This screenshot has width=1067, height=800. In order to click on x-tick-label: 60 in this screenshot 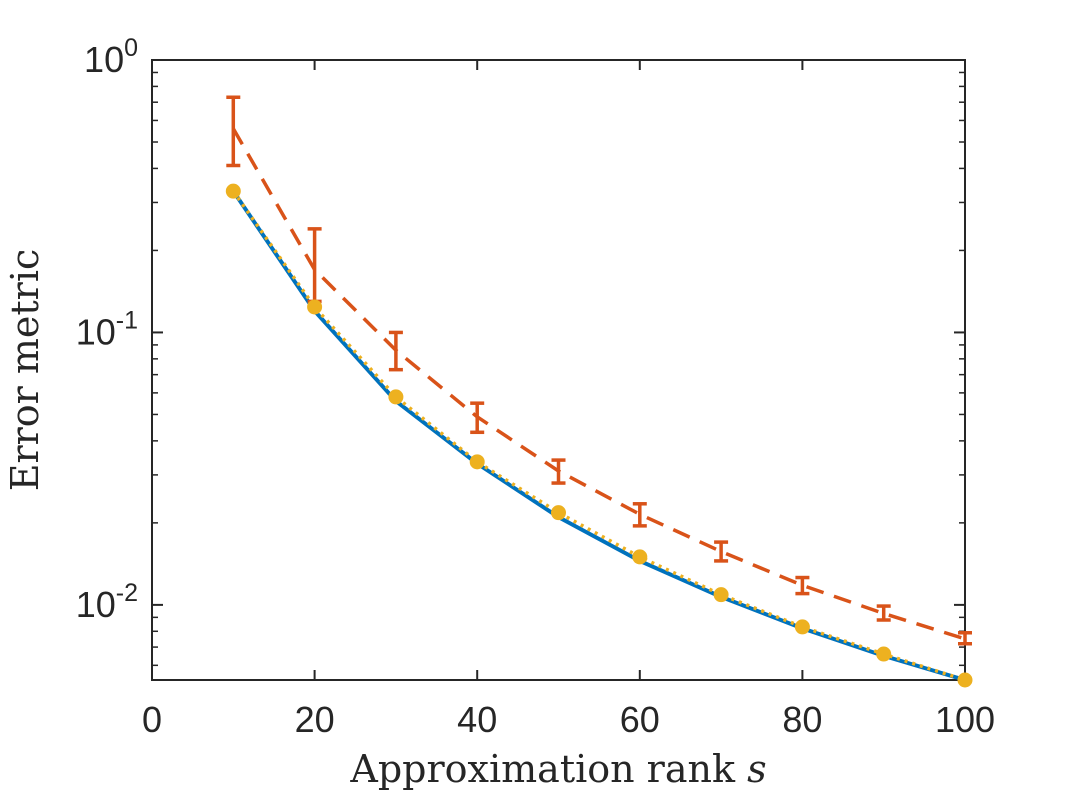, I will do `click(640, 719)`.